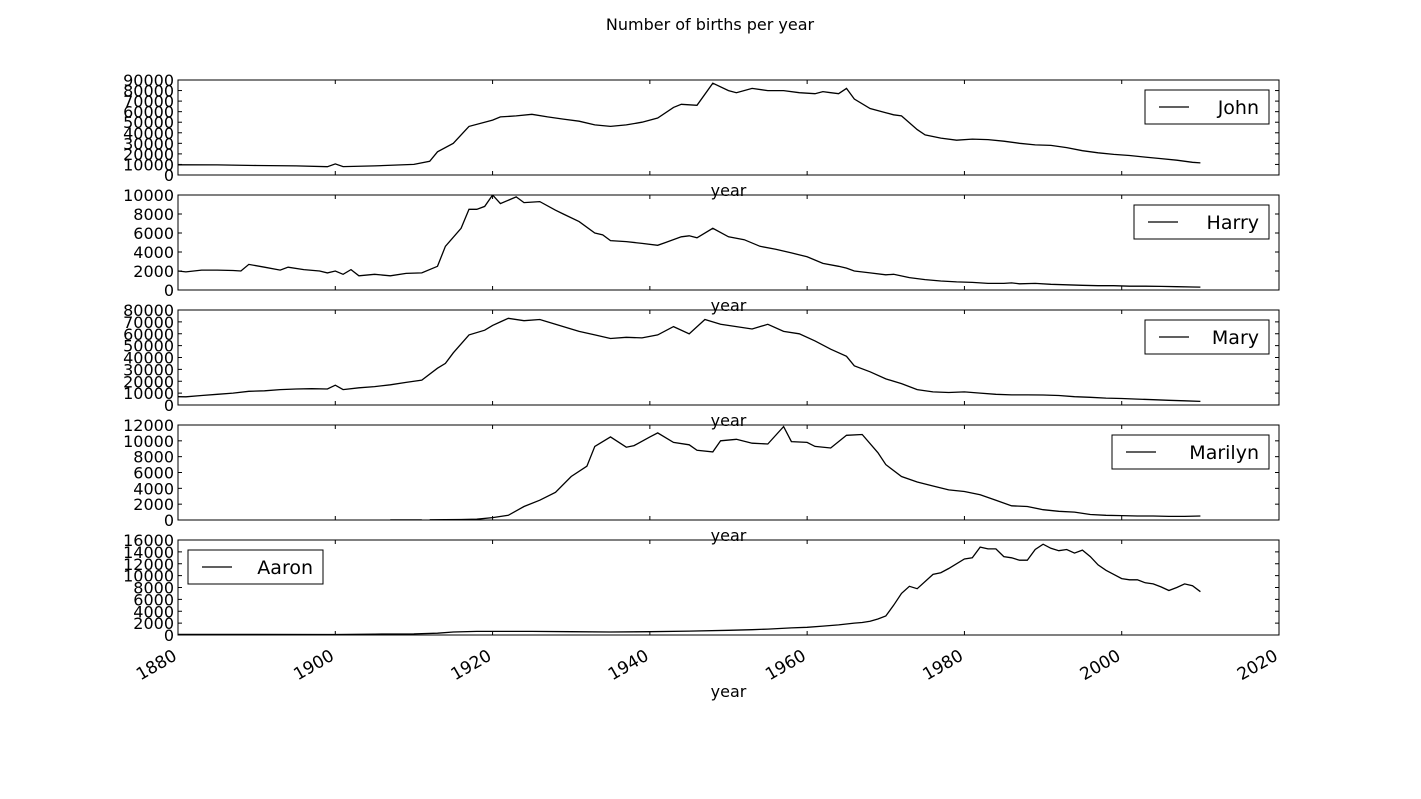 The image size is (1421, 799). I want to click on legend: Aaron, so click(255, 567).